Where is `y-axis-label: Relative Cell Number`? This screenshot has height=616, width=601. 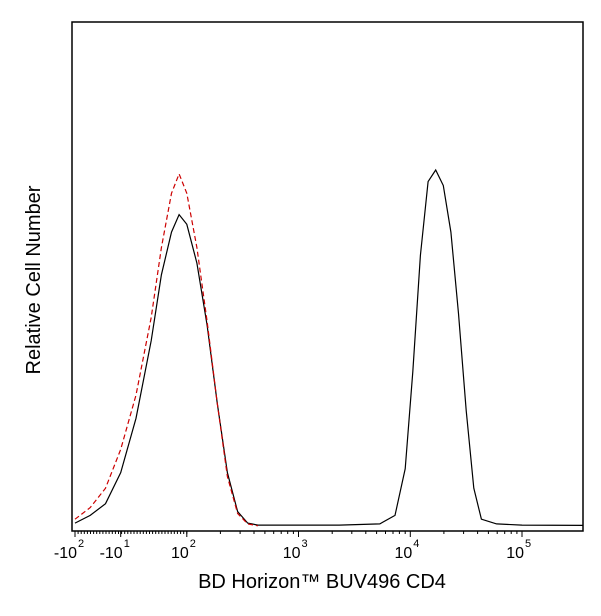
y-axis-label: Relative Cell Number is located at coordinates (34, 279).